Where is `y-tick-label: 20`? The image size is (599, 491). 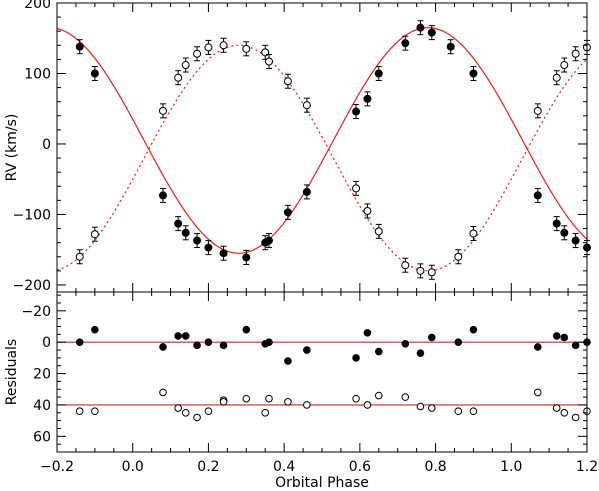 y-tick-label: 20 is located at coordinates (42, 375).